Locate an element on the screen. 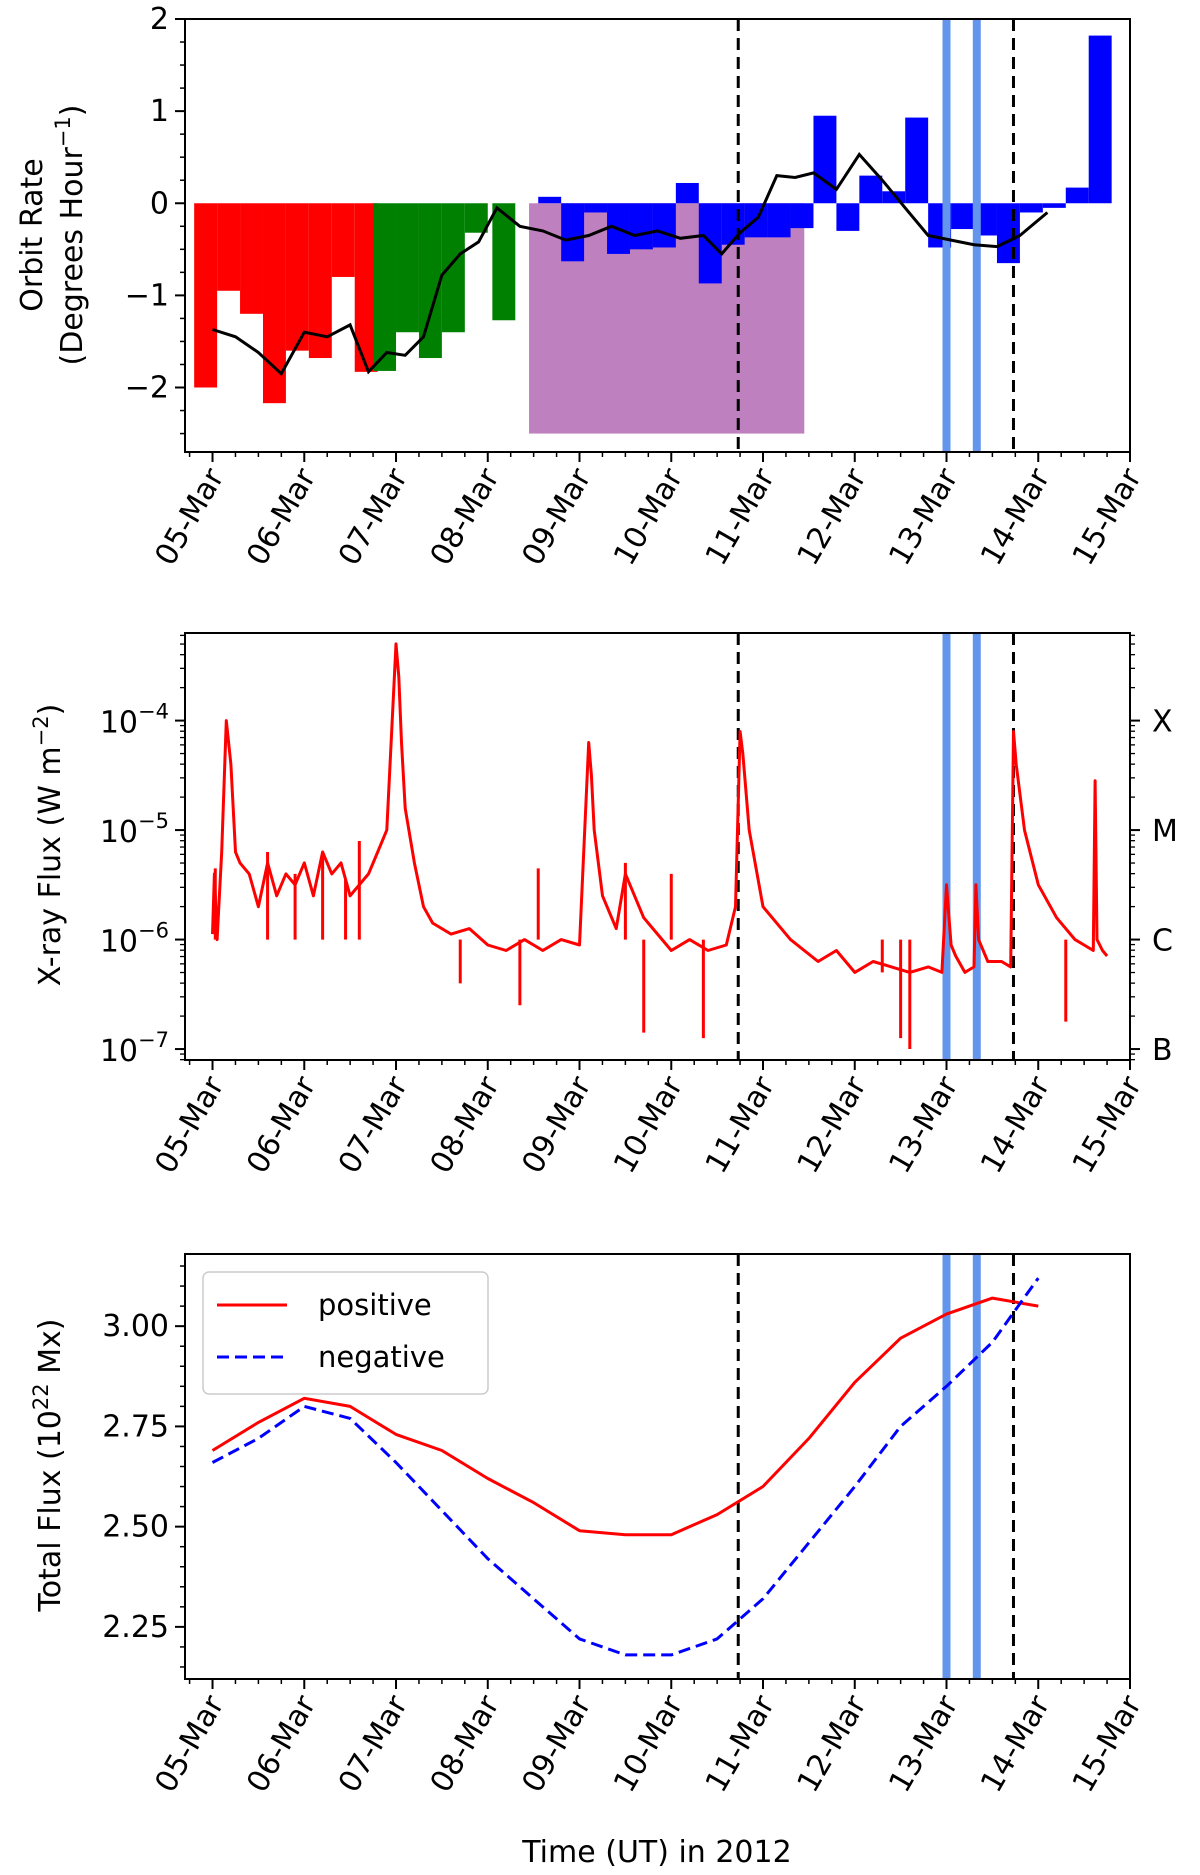 The height and width of the screenshot is (1875, 1200). orbit-rate-smoothed-line is located at coordinates (630, 264).